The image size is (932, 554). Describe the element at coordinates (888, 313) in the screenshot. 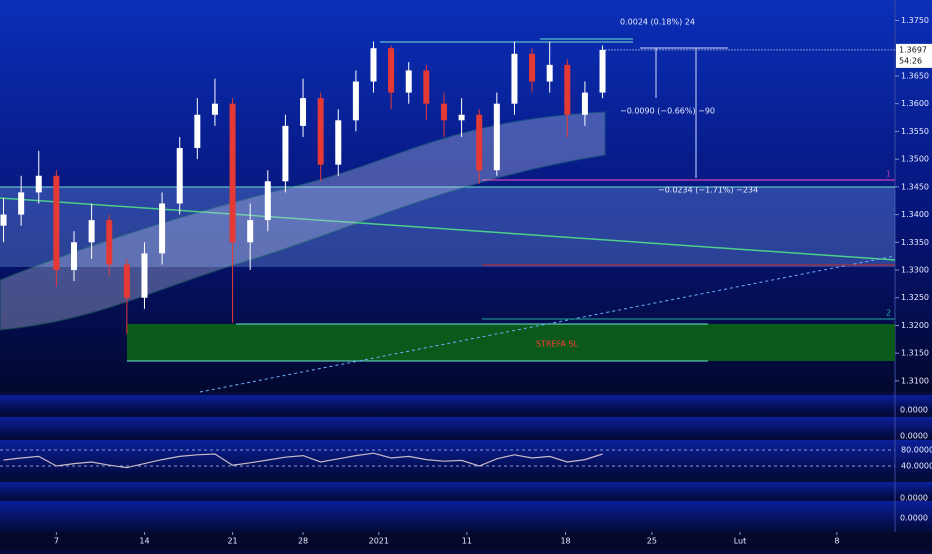

I see `level-label: 2` at that location.